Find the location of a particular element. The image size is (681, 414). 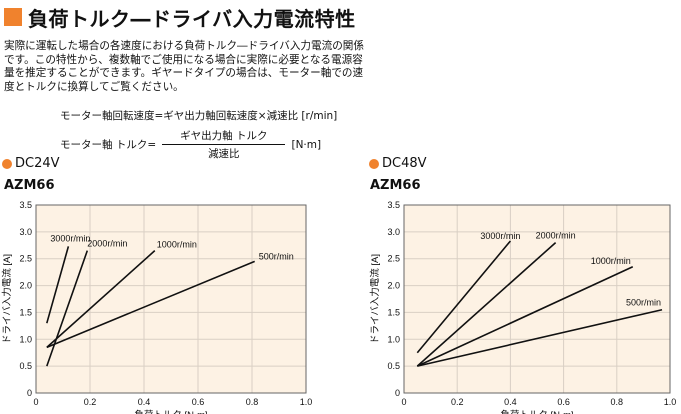

torque-formula-fraction: ギヤ出力軸 トルク 減速比 is located at coordinates (224, 144).